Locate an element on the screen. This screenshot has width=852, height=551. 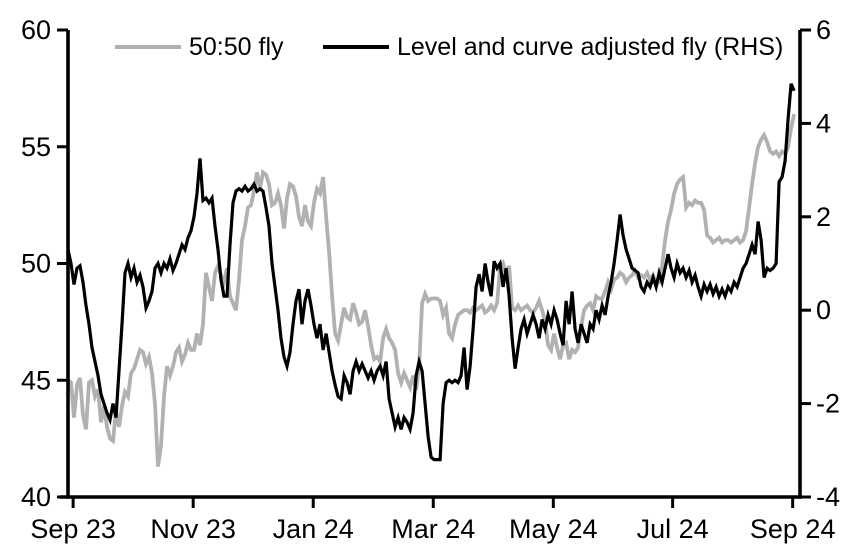
x-axis-tick-label: Sep 24 is located at coordinates (793, 529).